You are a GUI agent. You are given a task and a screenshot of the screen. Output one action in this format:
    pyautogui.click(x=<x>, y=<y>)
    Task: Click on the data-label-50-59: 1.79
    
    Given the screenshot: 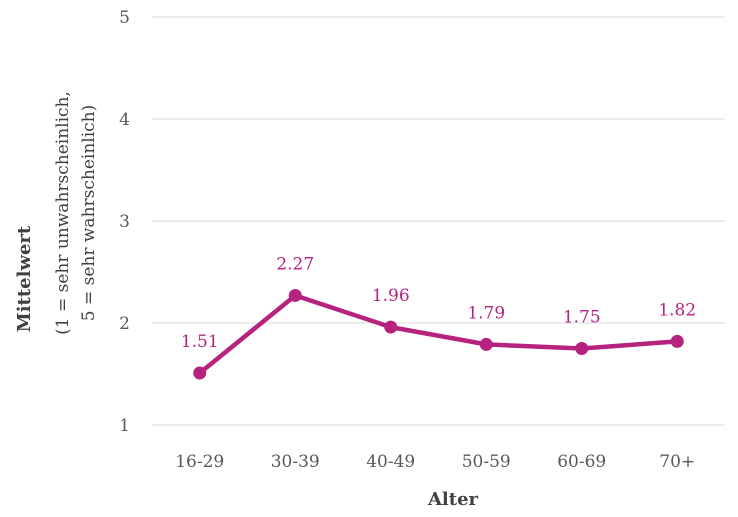 What is the action you would take?
    pyautogui.click(x=486, y=313)
    